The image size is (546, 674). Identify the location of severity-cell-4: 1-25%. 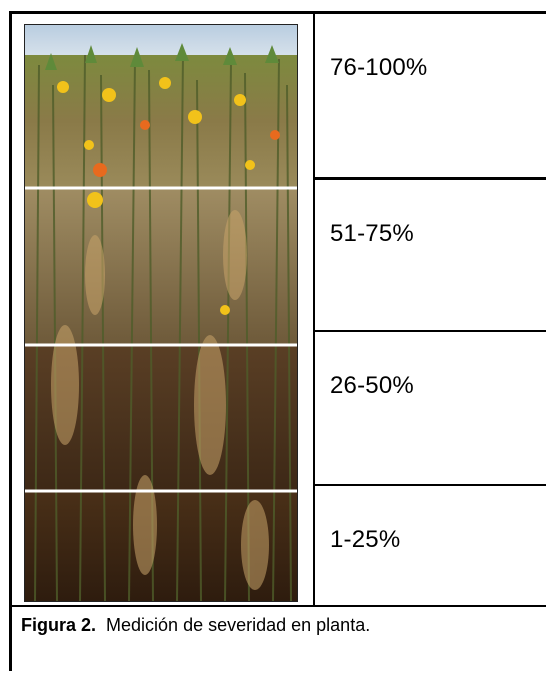
(430, 546).